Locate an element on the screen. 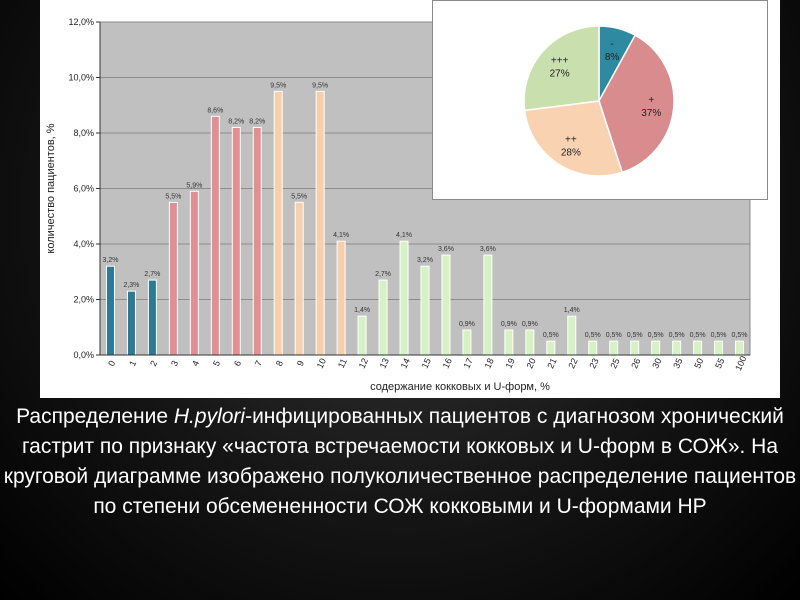 This screenshot has width=800, height=600. pie-chart: - 8% +37% ++ 28% +++ 27% is located at coordinates (599, 101).